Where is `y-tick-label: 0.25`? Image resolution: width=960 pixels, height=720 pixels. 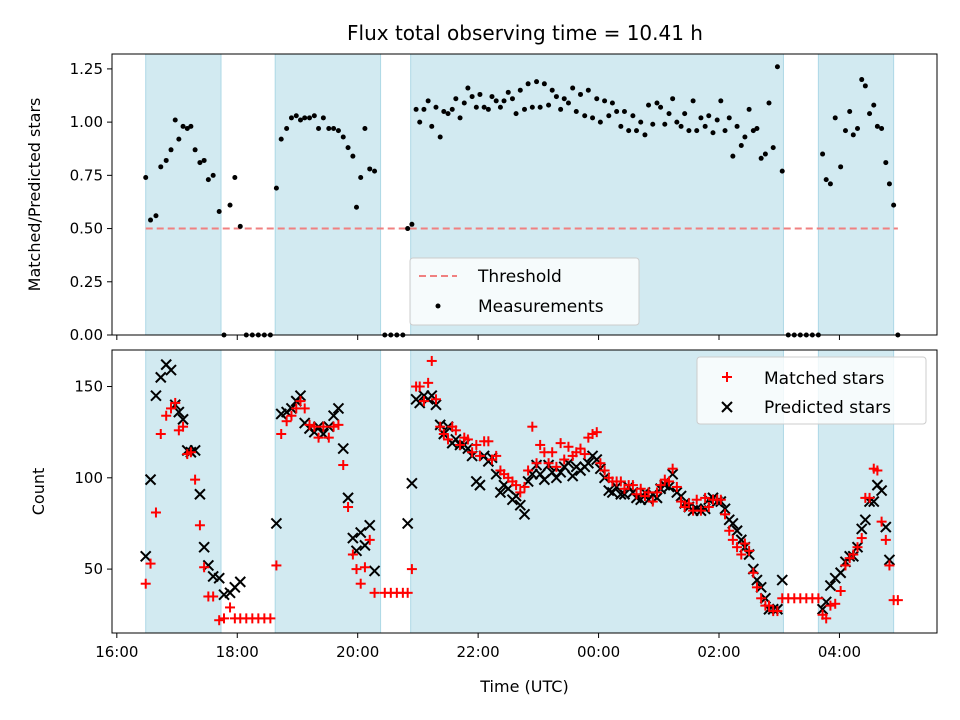
y-tick-label: 0.25 is located at coordinates (86, 282).